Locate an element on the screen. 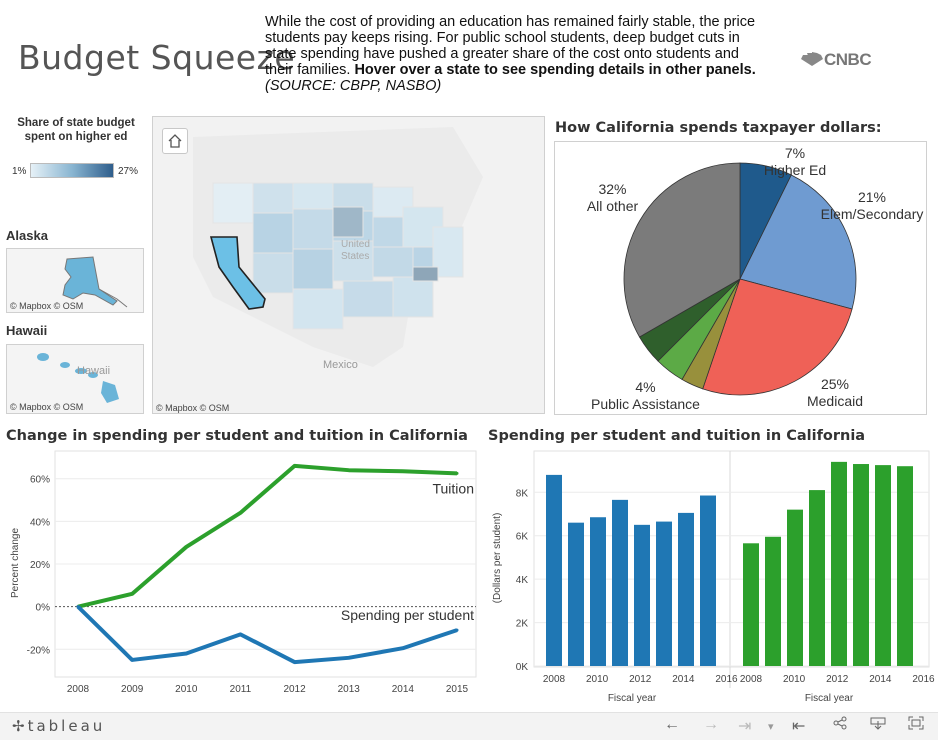 The height and width of the screenshot is (740, 938). bar-xtick-label: 2010 is located at coordinates (597, 679).